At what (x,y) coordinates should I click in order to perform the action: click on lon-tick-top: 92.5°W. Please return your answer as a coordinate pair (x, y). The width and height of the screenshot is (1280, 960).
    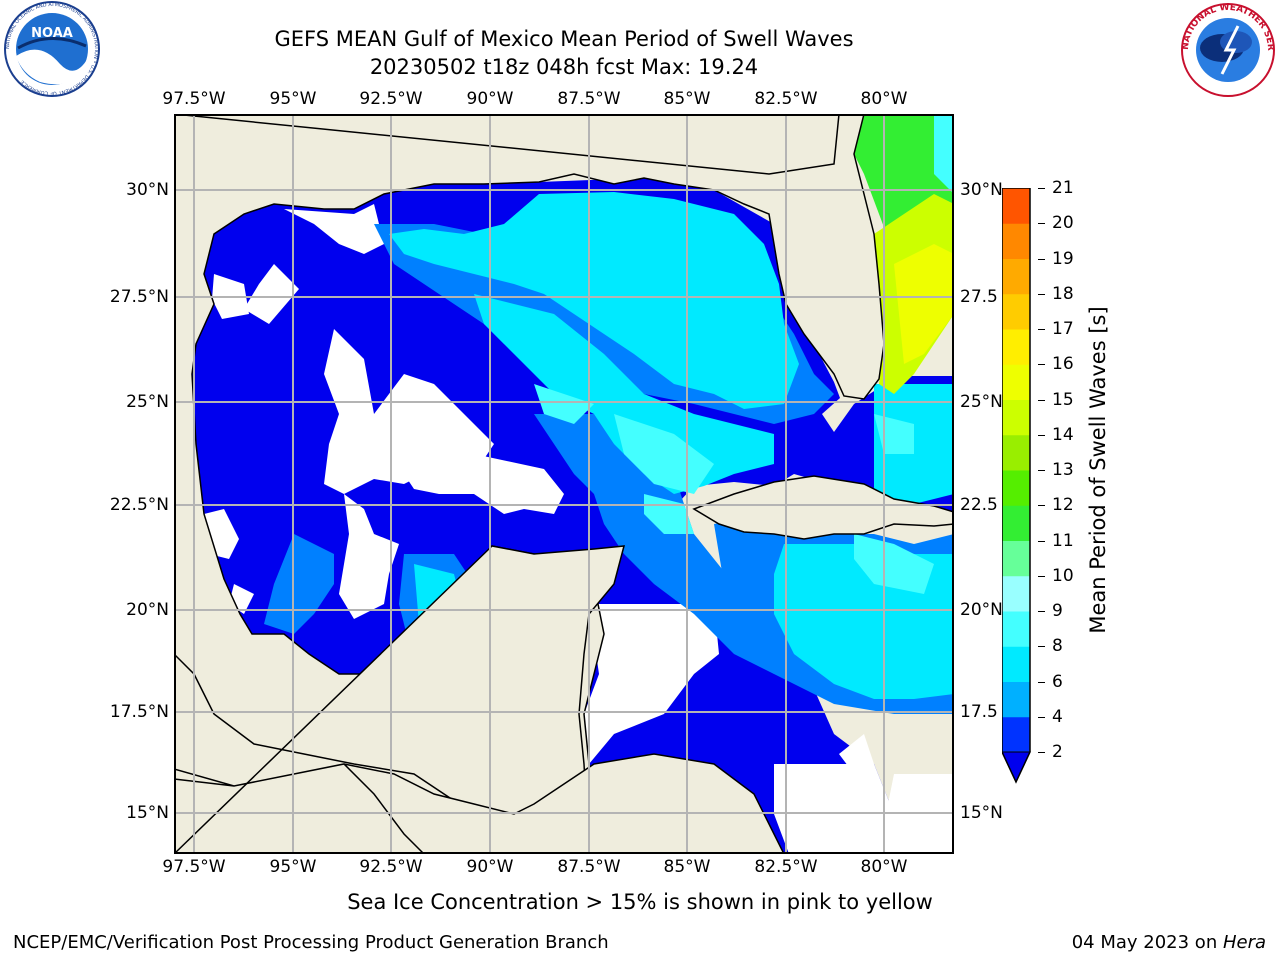
    Looking at the image, I should click on (391, 99).